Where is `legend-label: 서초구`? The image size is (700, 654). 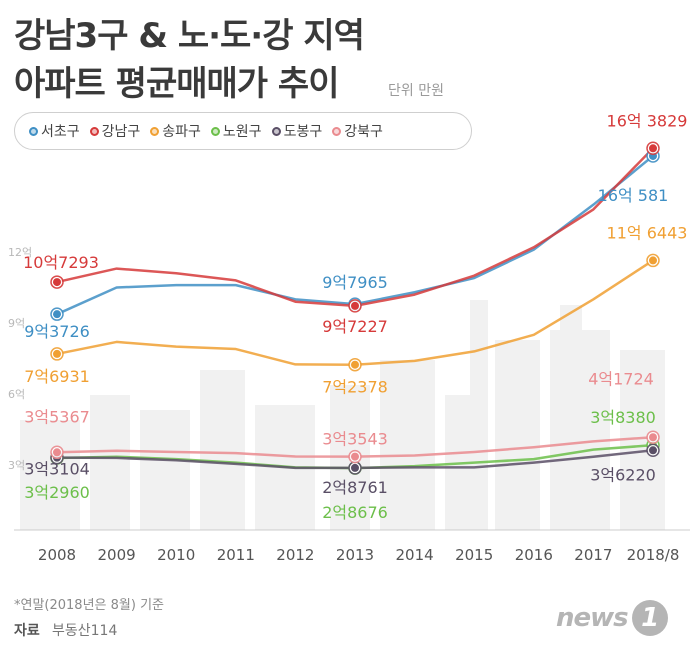
legend-label: 서초구 is located at coordinates (60, 132).